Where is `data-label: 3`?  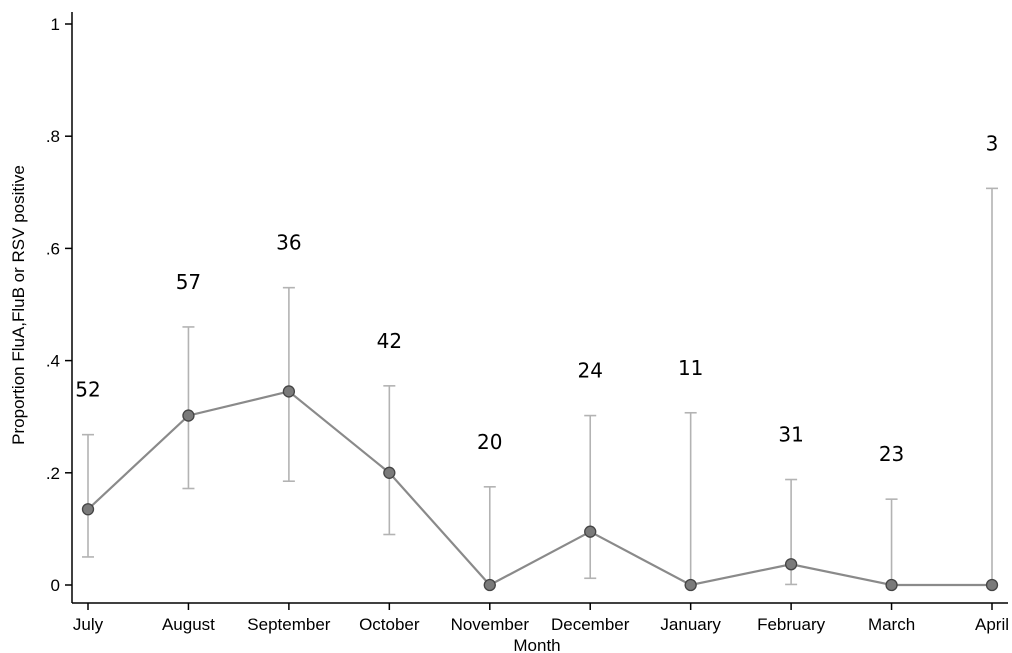
data-label: 3 is located at coordinates (992, 143).